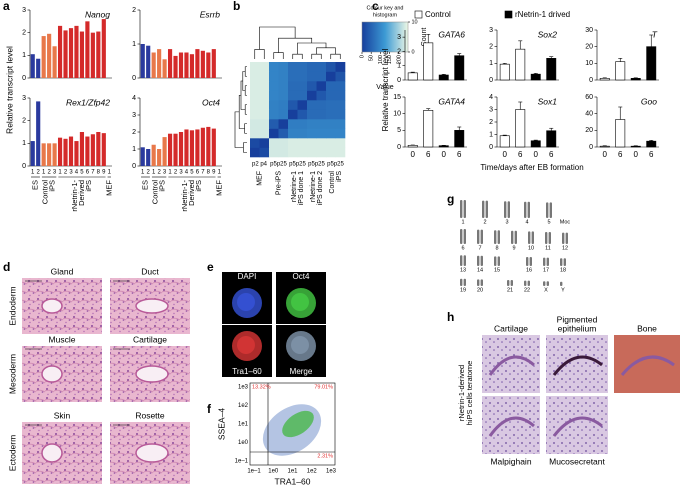  I want to click on colony-core, so click(300, 345).